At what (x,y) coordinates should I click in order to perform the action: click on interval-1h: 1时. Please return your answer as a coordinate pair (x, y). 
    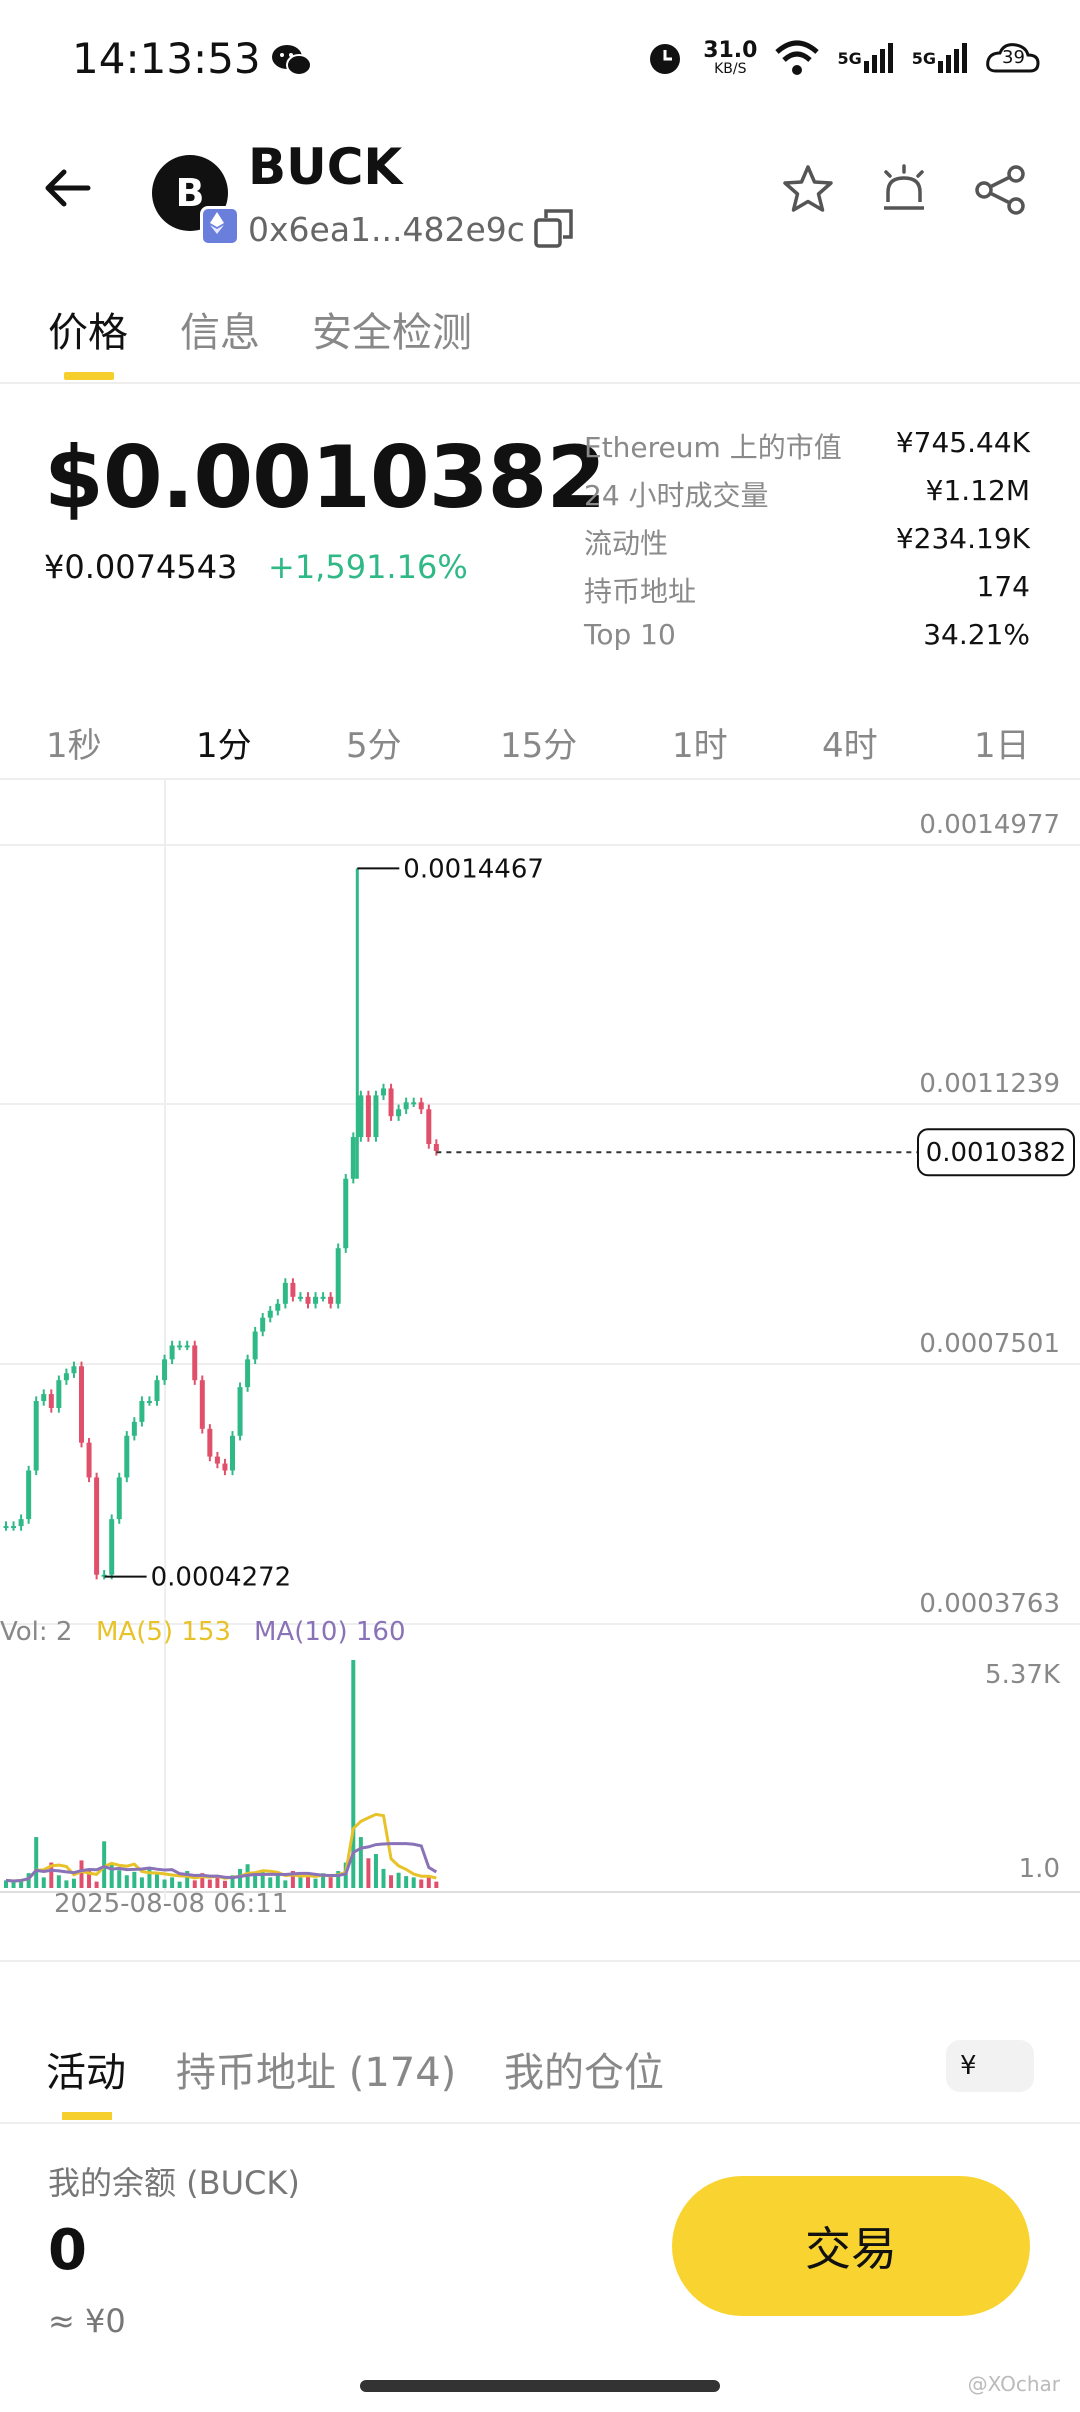
    Looking at the image, I should click on (700, 746).